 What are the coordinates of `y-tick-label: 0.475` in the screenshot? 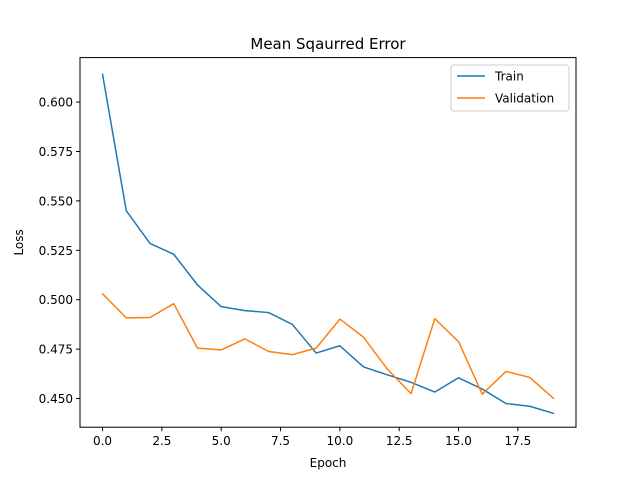 It's located at (56, 350).